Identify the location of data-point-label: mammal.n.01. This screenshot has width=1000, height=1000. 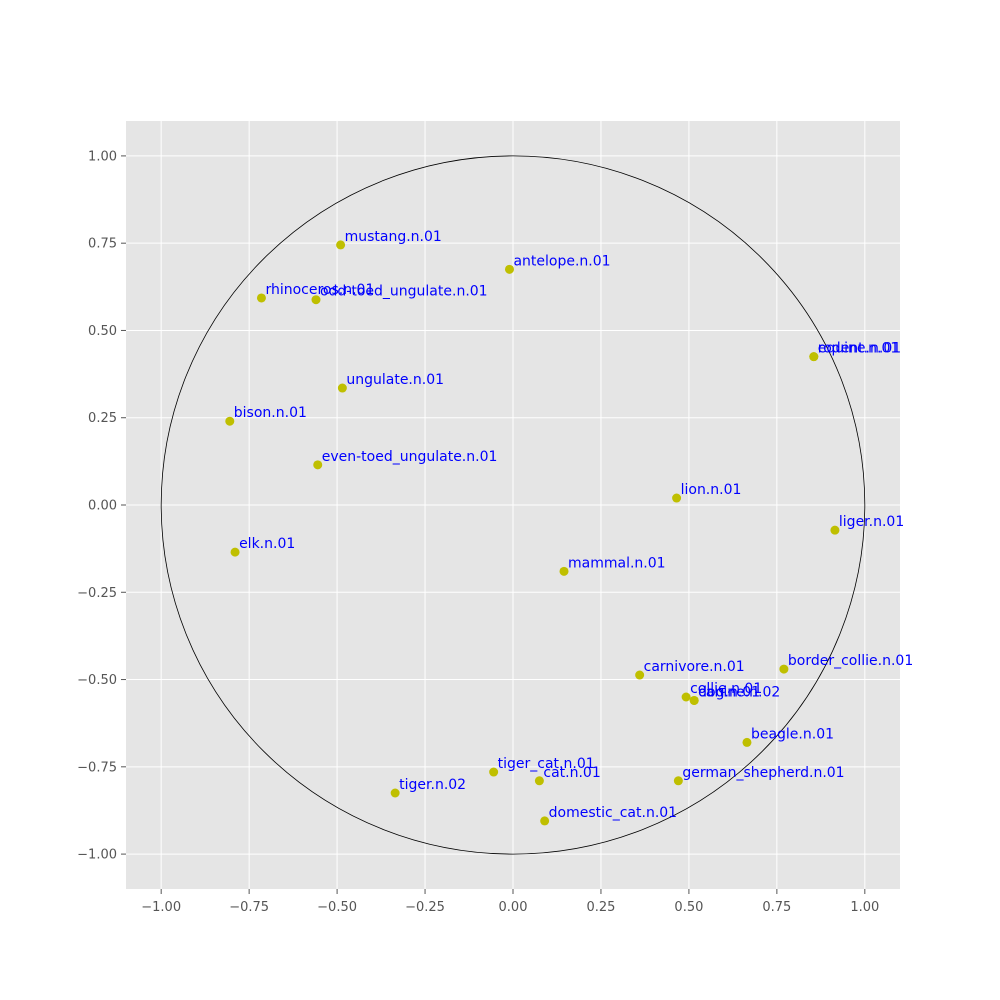
(617, 563).